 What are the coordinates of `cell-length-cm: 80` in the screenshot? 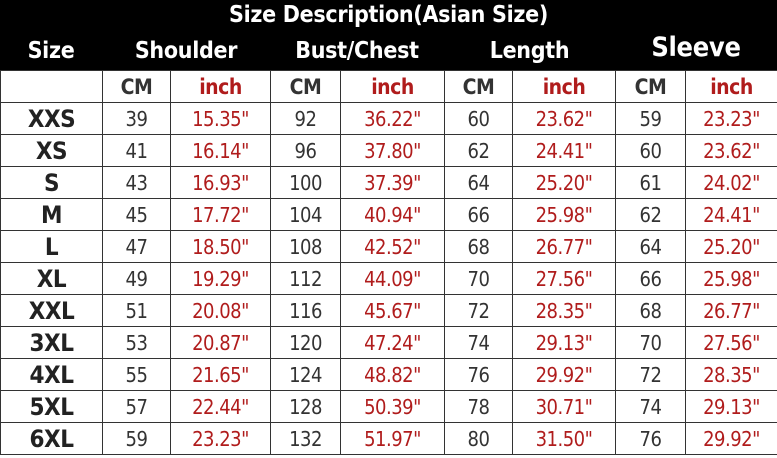 It's located at (478, 438).